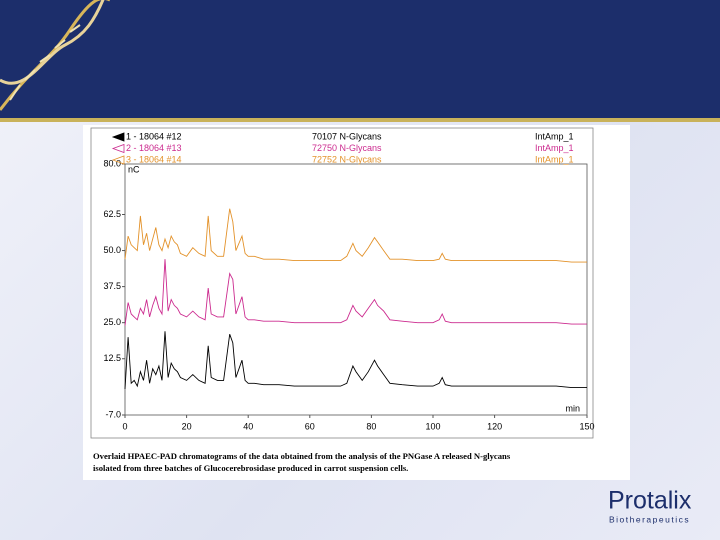  I want to click on y-tick-label: -7.0, so click(113, 414).